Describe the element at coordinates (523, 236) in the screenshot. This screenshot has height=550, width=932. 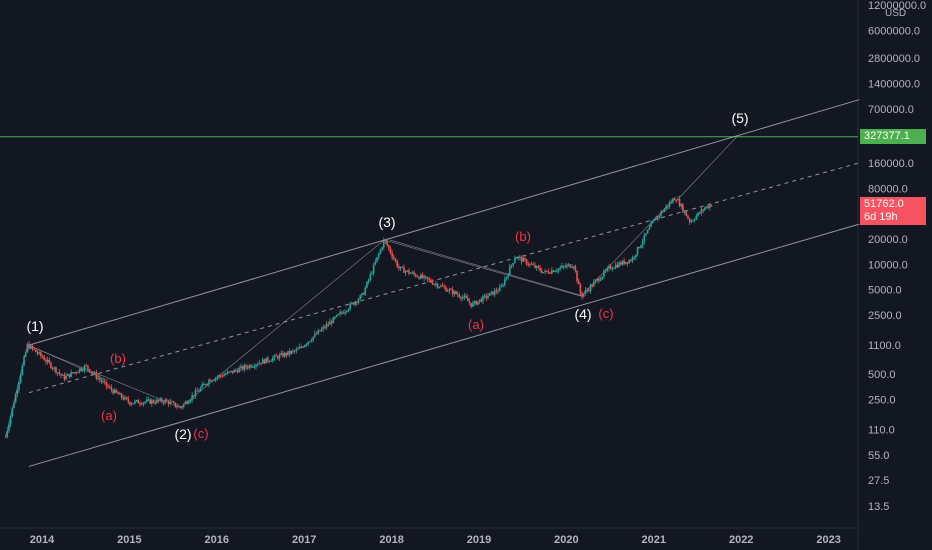
I see `wave-label-minor: (b)` at that location.